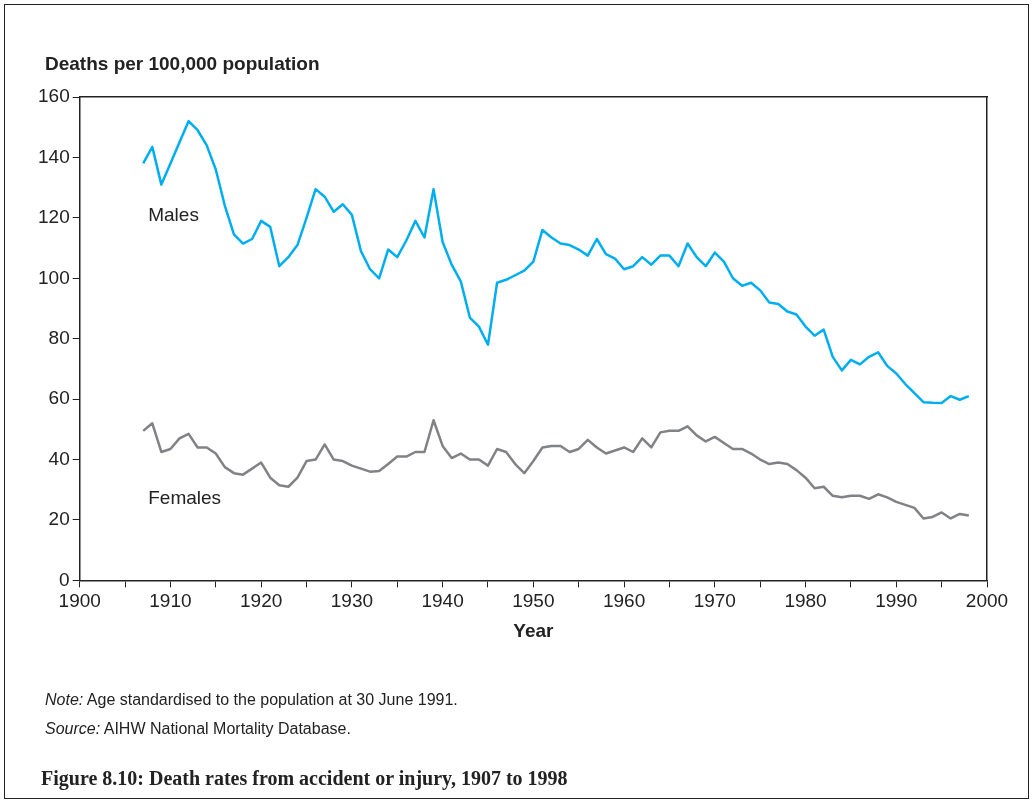  Describe the element at coordinates (59, 458) in the screenshot. I see `y-tick-label: 40` at that location.